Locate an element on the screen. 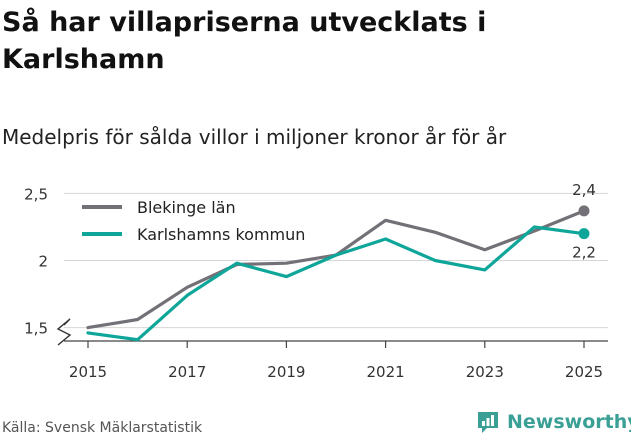 The height and width of the screenshot is (439, 631). y-tick-label: 2,5 is located at coordinates (36, 194).